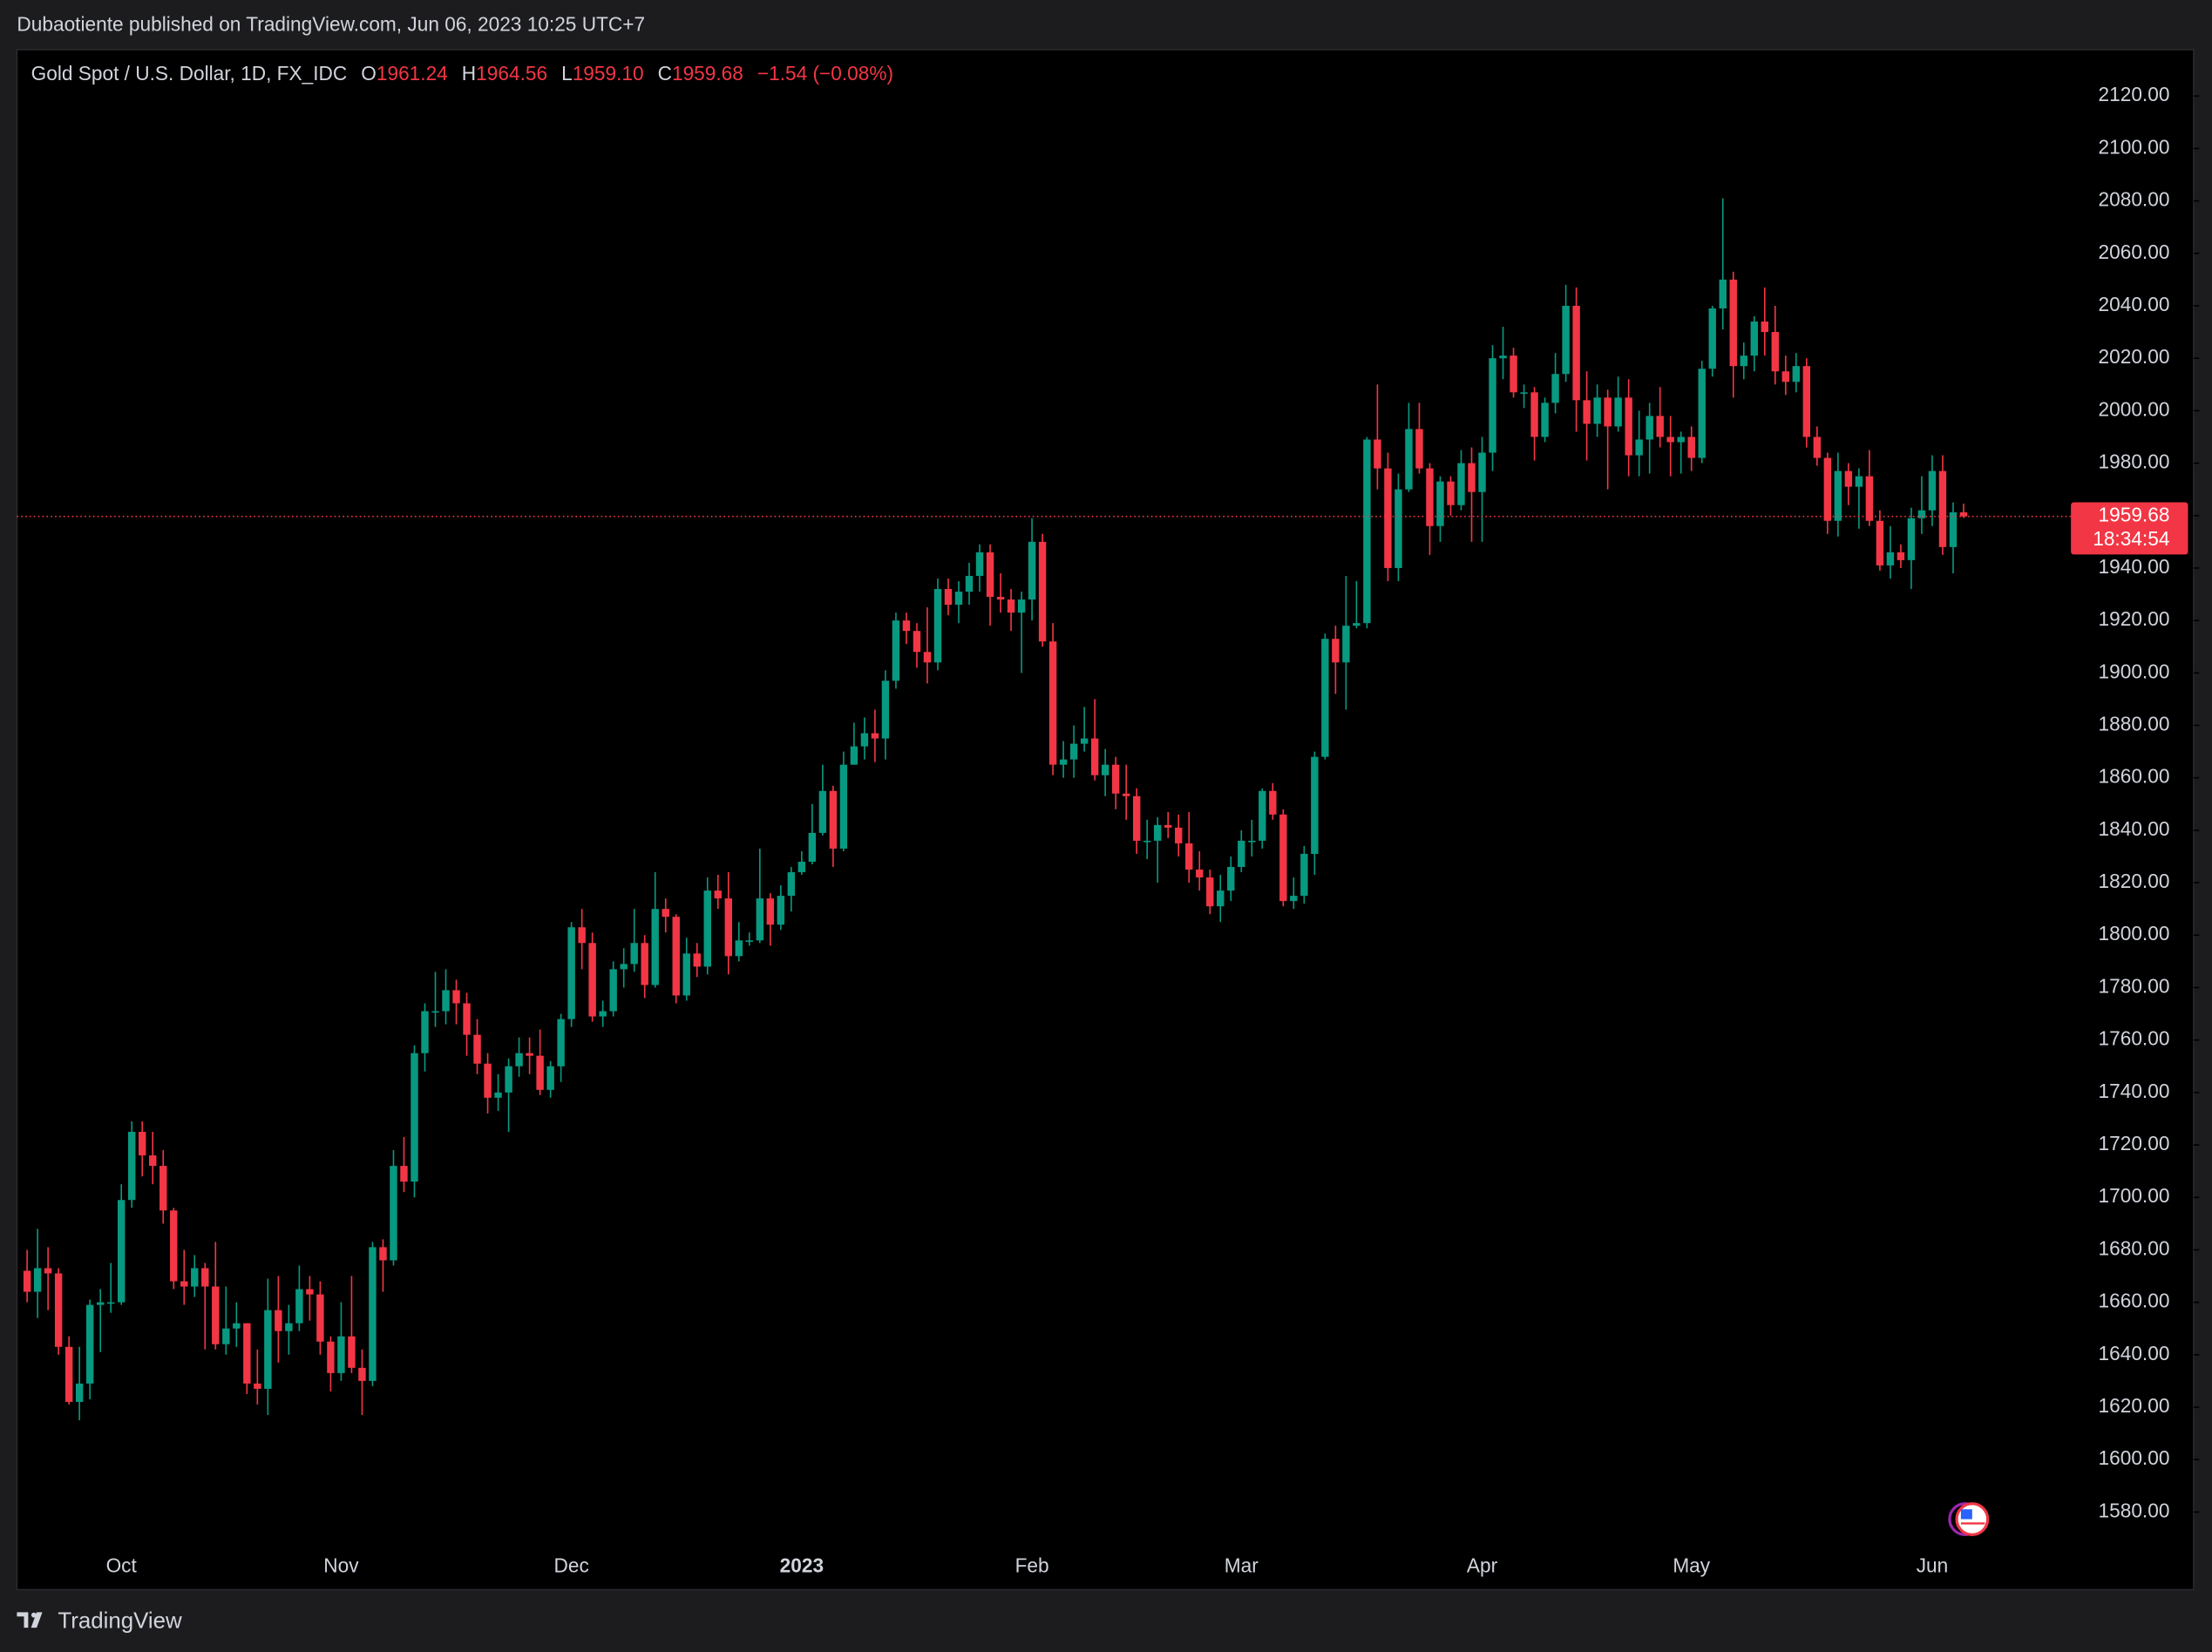  Describe the element at coordinates (2134, 881) in the screenshot. I see `y-tick-label: 1820.00` at that location.